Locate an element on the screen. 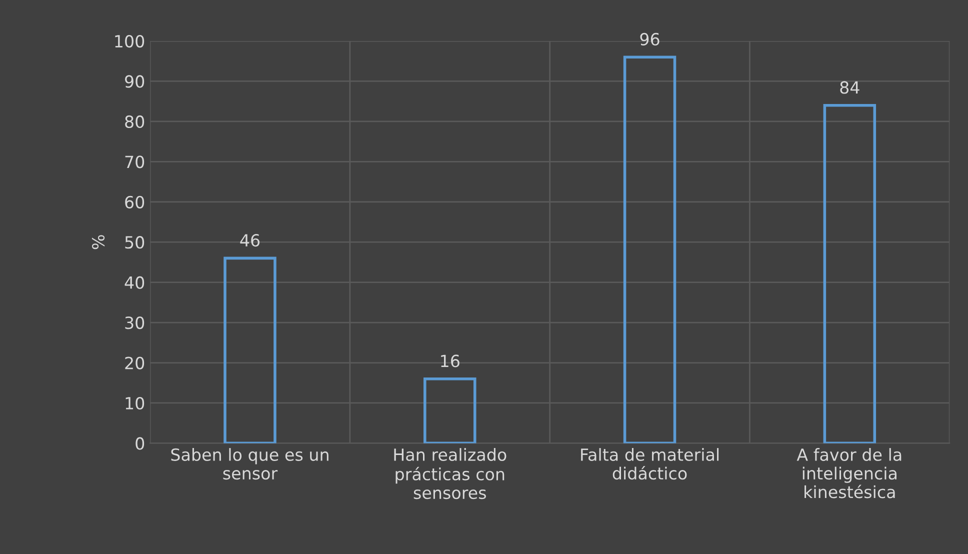 The height and width of the screenshot is (554, 968). y-tick-label: 40 is located at coordinates (134, 282).